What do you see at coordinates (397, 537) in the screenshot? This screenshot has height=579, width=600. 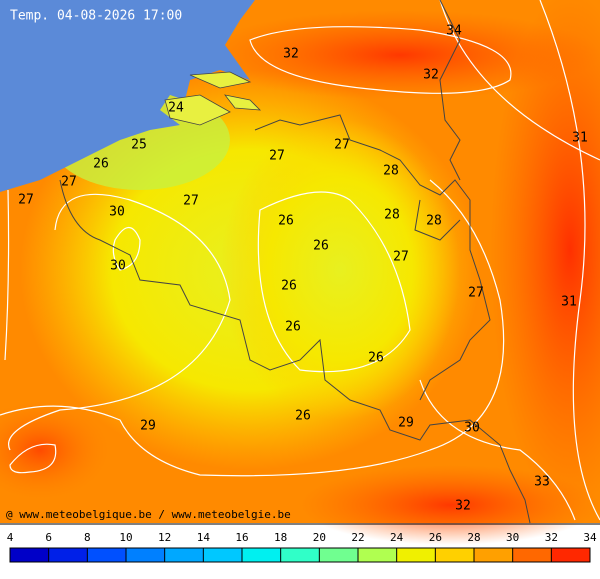 I see `colorbar-tick-label: 24` at bounding box center [397, 537].